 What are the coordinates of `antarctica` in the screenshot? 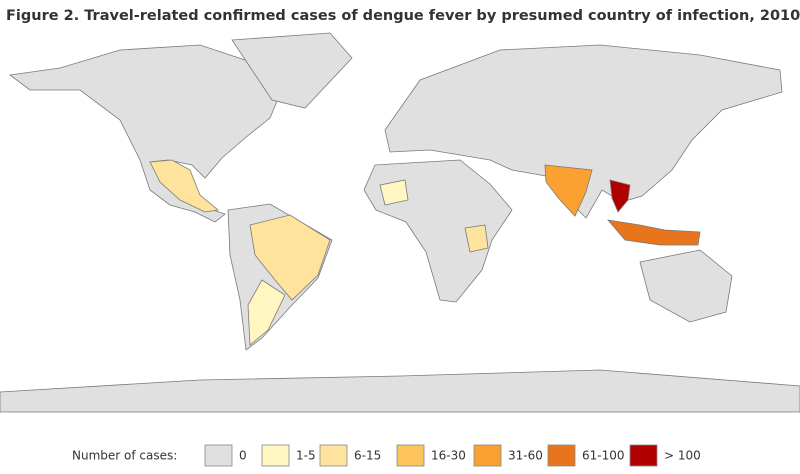 It's located at (400, 391).